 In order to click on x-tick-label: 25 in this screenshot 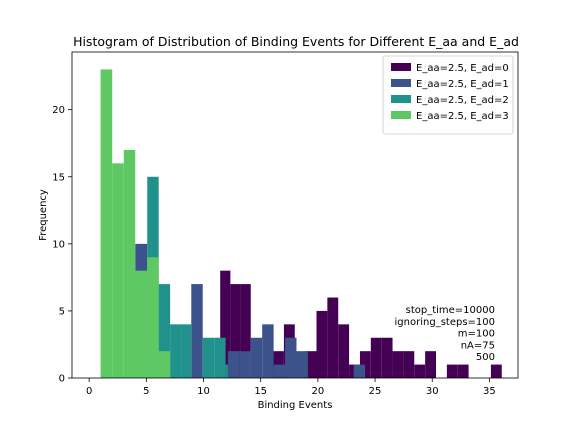, I will do `click(375, 391)`.